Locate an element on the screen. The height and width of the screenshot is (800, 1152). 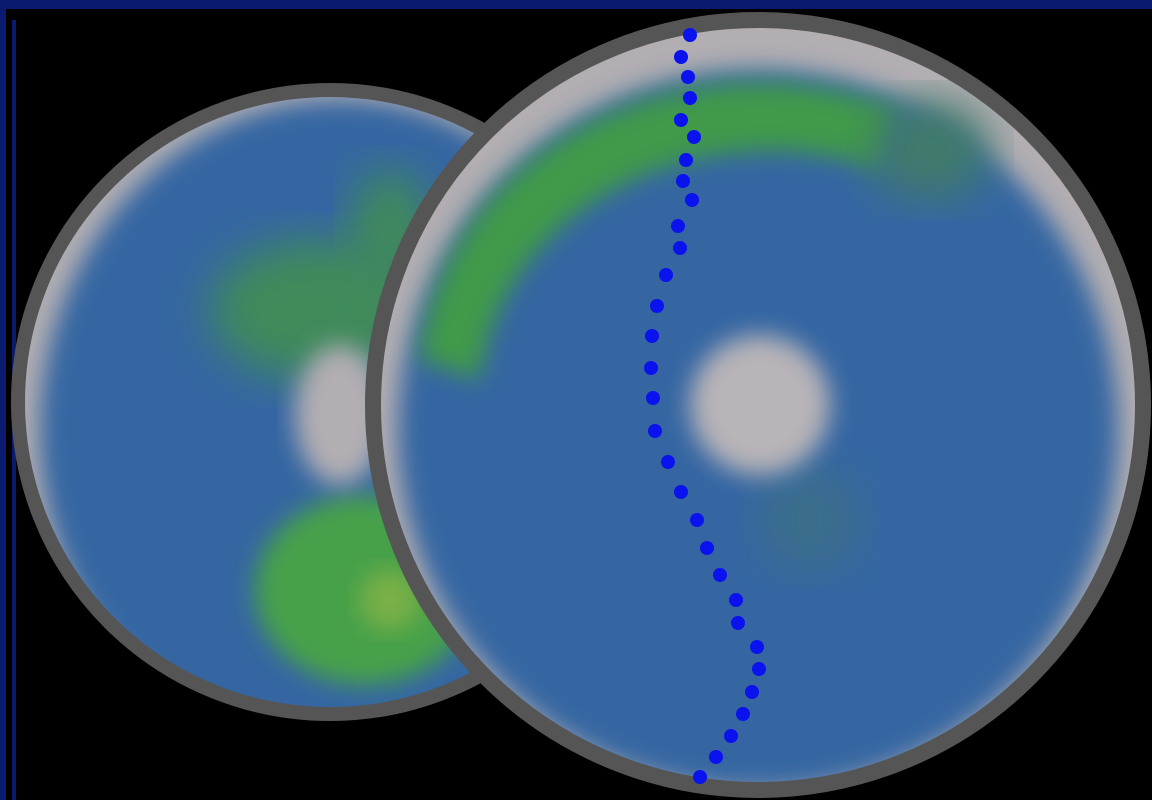
left-bar is located at coordinates (3, 400).